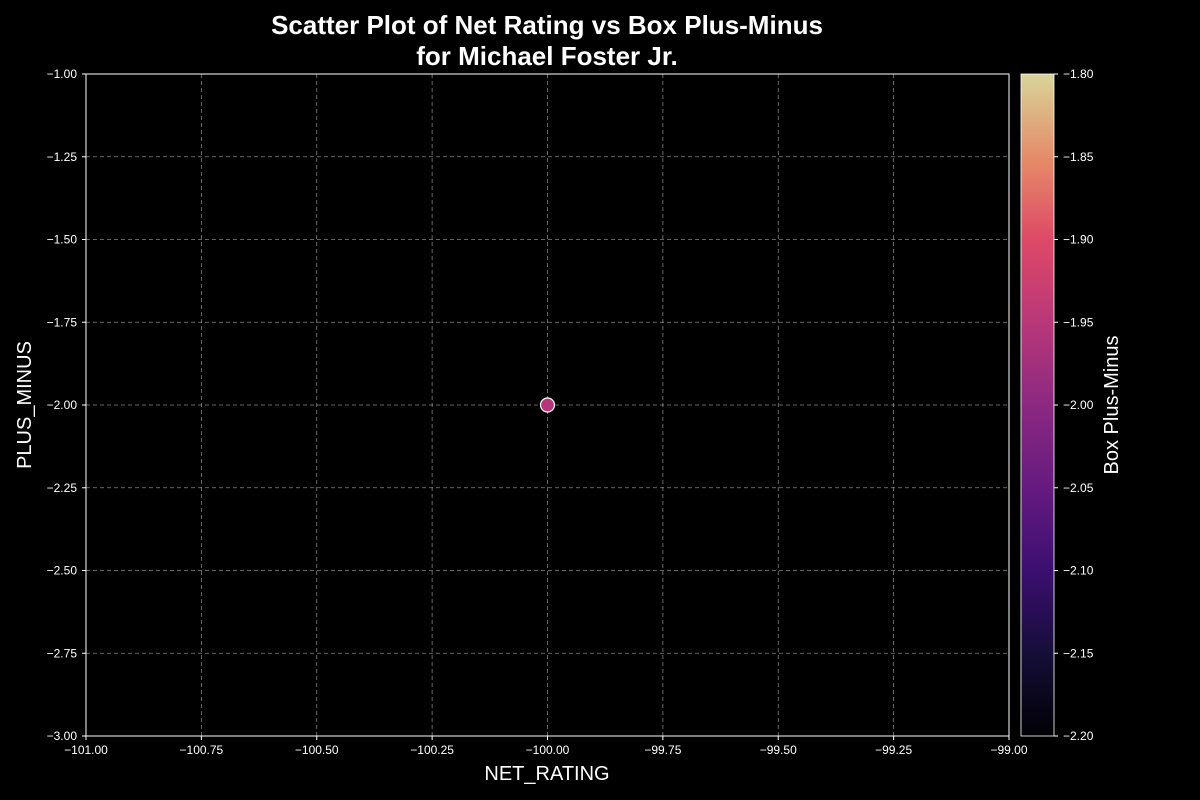  I want to click on scatter-point, so click(547, 405).